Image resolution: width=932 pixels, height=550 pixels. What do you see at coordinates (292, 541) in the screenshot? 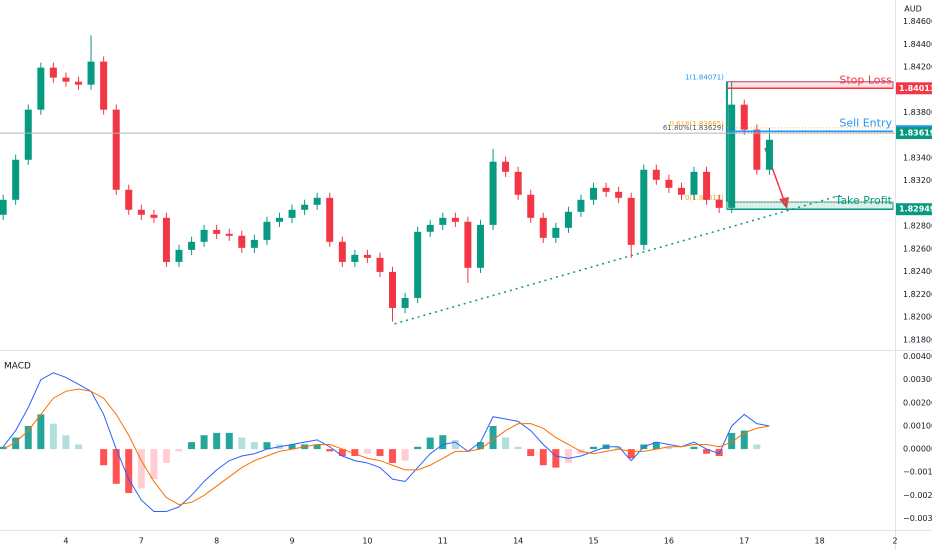
I see `x-tick-label: 9` at bounding box center [292, 541].